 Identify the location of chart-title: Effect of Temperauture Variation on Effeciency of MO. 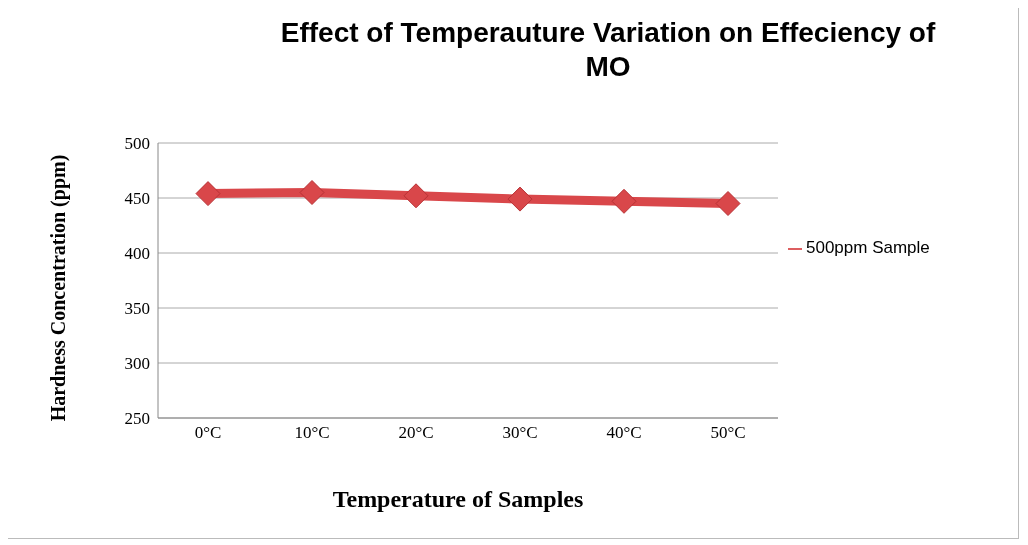
(608, 50).